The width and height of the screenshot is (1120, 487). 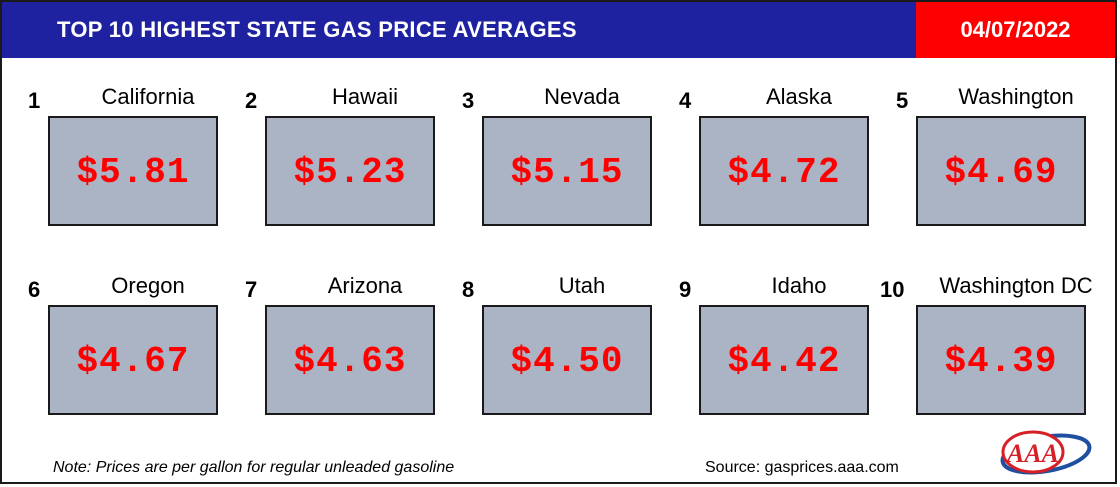 What do you see at coordinates (251, 289) in the screenshot?
I see `rank-number: 7` at bounding box center [251, 289].